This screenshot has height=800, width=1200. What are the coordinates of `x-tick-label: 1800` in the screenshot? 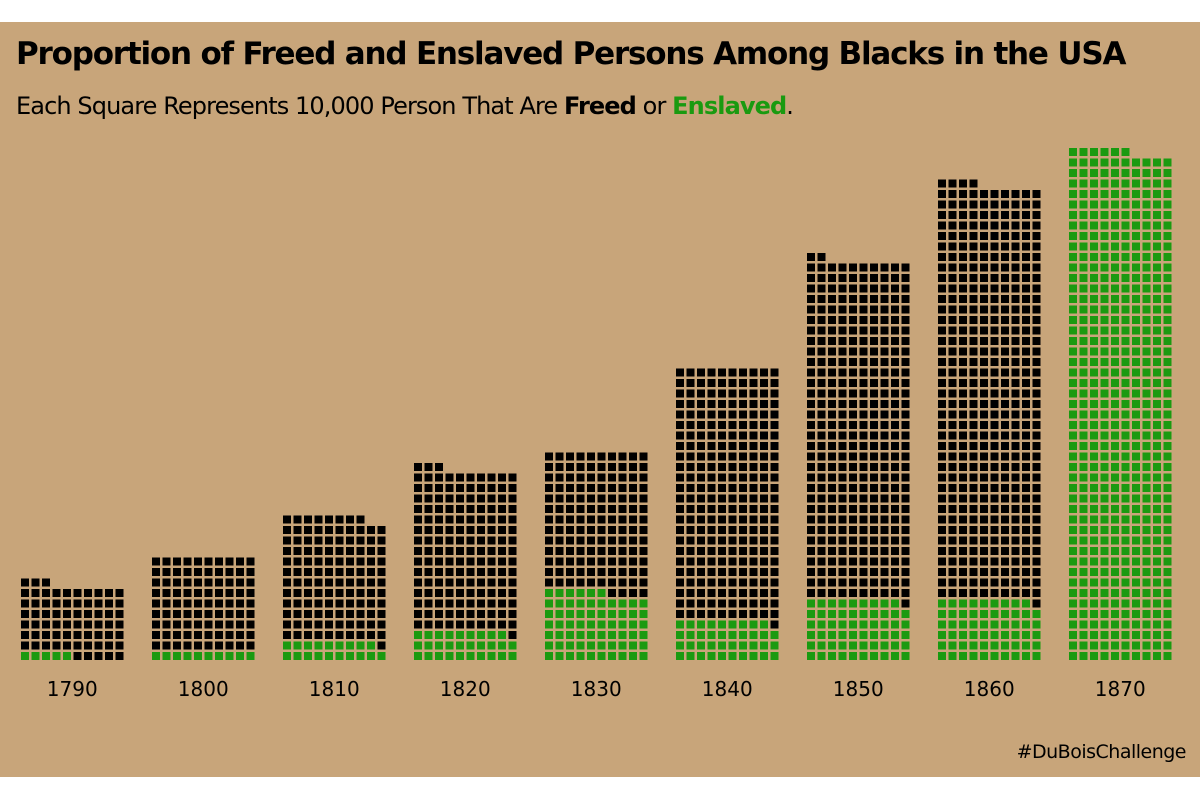 It's located at (203, 689).